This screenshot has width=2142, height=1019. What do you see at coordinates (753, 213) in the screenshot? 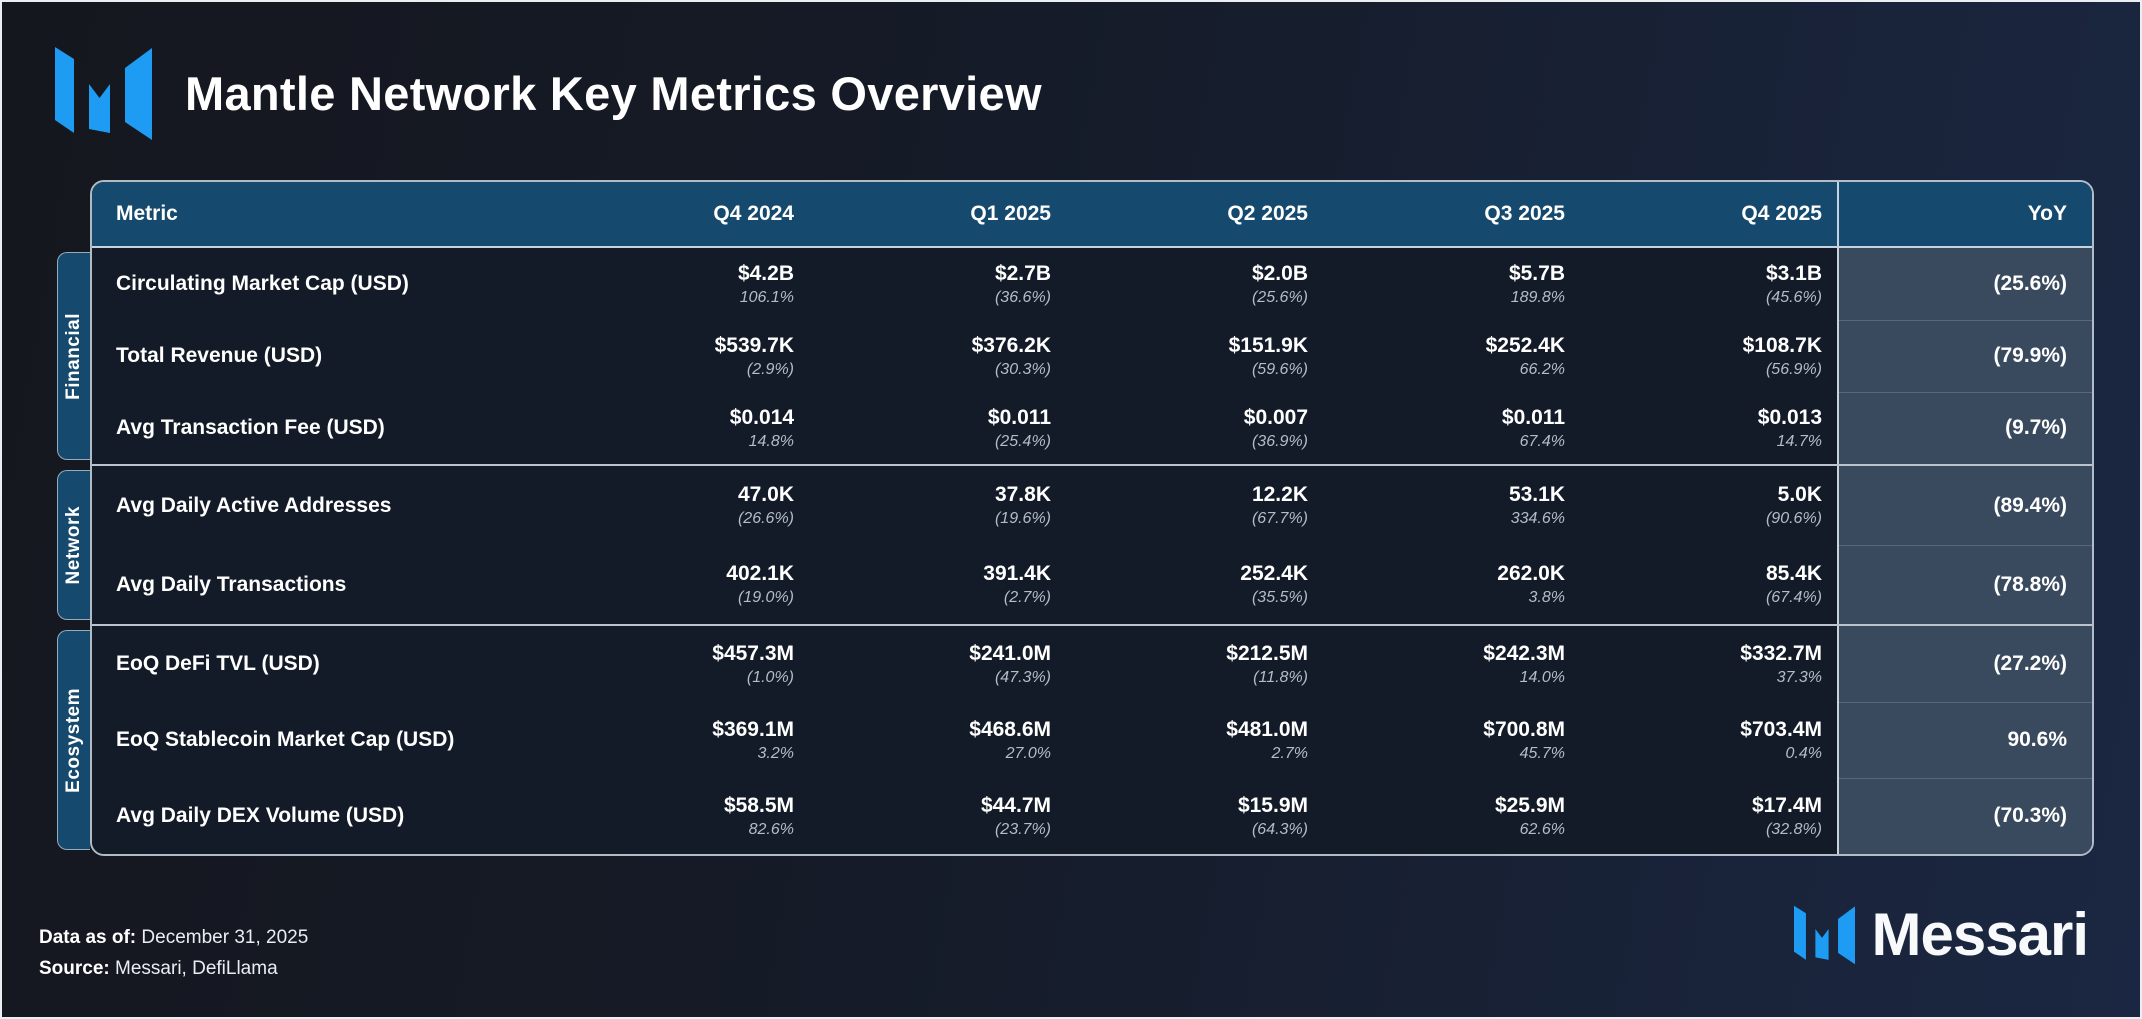
I see `col-header-q4-2024: Q4 2024` at bounding box center [753, 213].